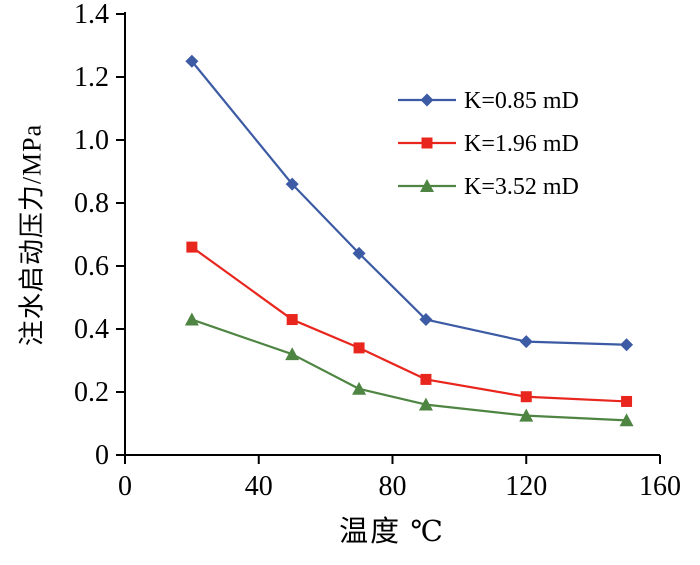 The image size is (700, 565). What do you see at coordinates (526, 486) in the screenshot?
I see `x-tick-label: 120` at bounding box center [526, 486].